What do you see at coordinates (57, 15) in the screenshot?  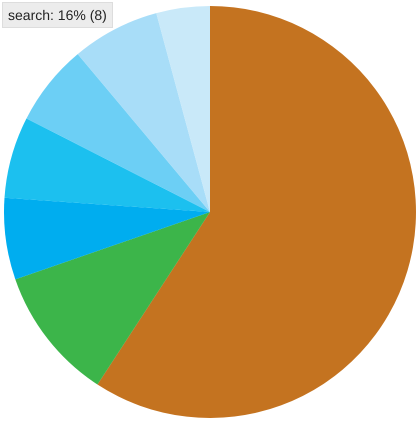 I see `tooltip-box: search: 16% (8)` at bounding box center [57, 15].